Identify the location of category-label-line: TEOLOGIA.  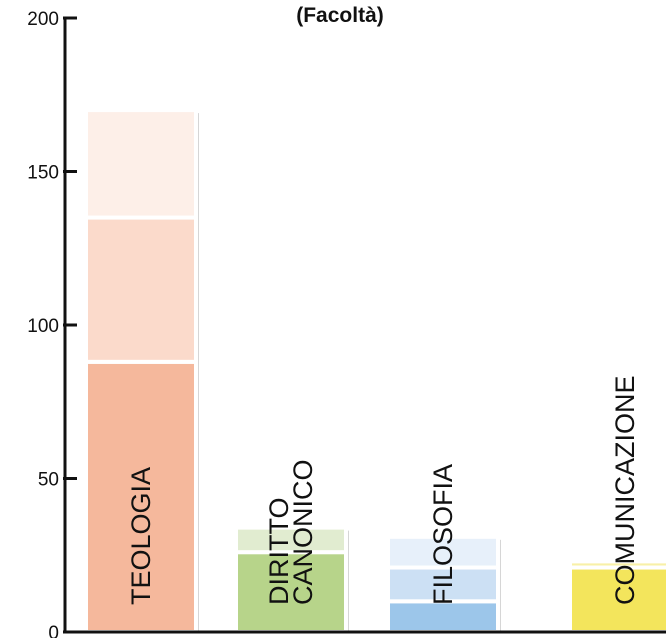
(141, 536).